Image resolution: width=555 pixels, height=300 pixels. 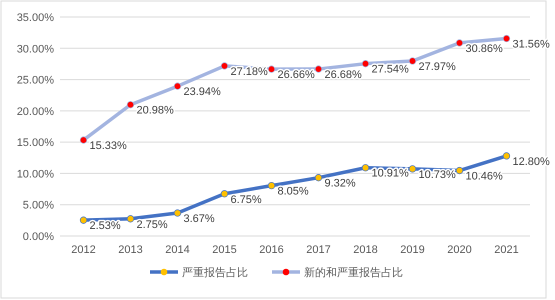 I want to click on data-label: 3.67%, so click(x=199, y=219).